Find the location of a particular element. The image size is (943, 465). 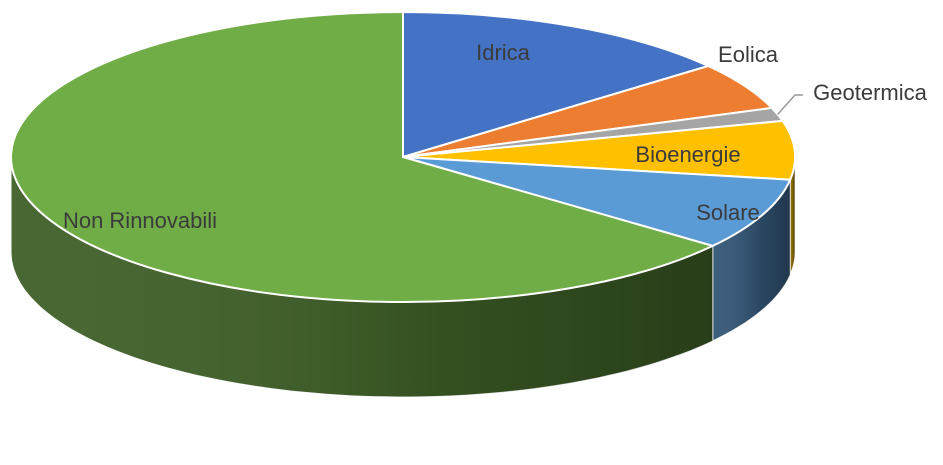

leader-line-geotermica is located at coordinates (790, 104).